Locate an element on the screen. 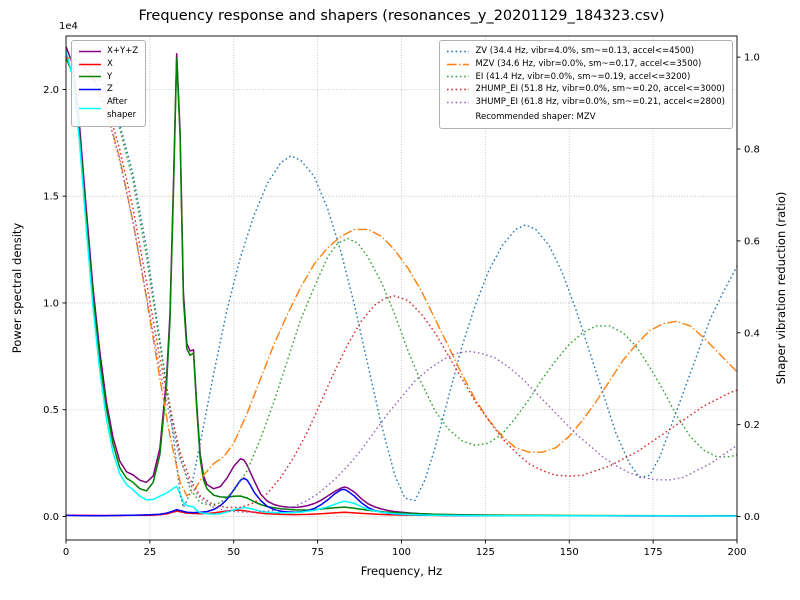 This screenshot has height=600, width=800. x-tick-label: 100 is located at coordinates (401, 552).